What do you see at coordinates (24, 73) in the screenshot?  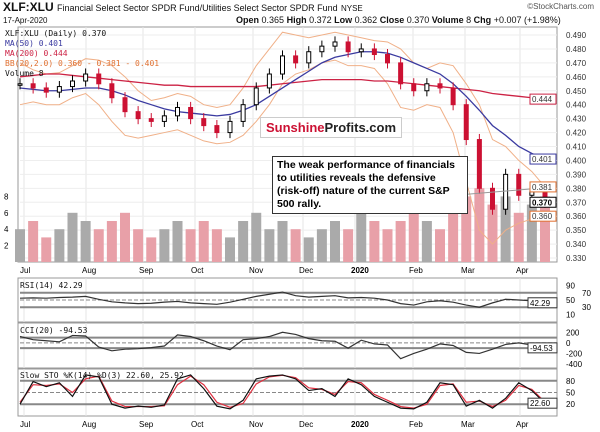 I see `legend-volume: Volume 8` at bounding box center [24, 73].